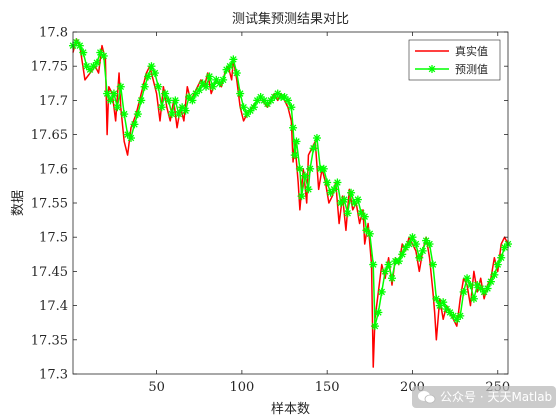  What do you see at coordinates (49, 67) in the screenshot?
I see `y-tick-label: 17.75` at bounding box center [49, 67].